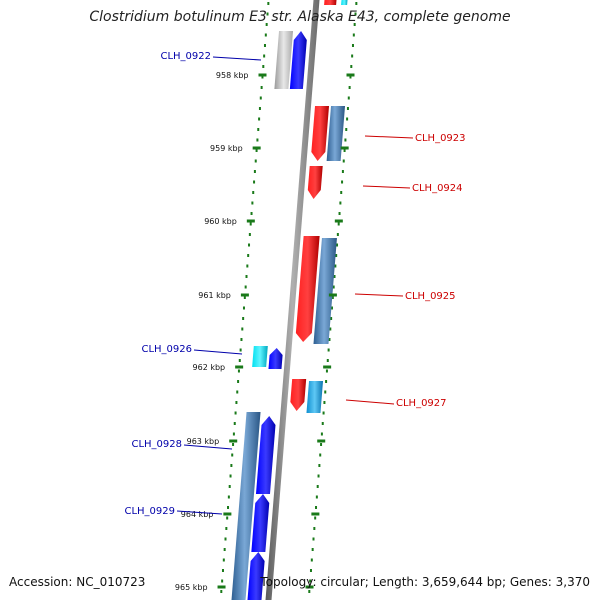 The image size is (600, 604). I want to click on gene-clh0926, so click(275, 358).